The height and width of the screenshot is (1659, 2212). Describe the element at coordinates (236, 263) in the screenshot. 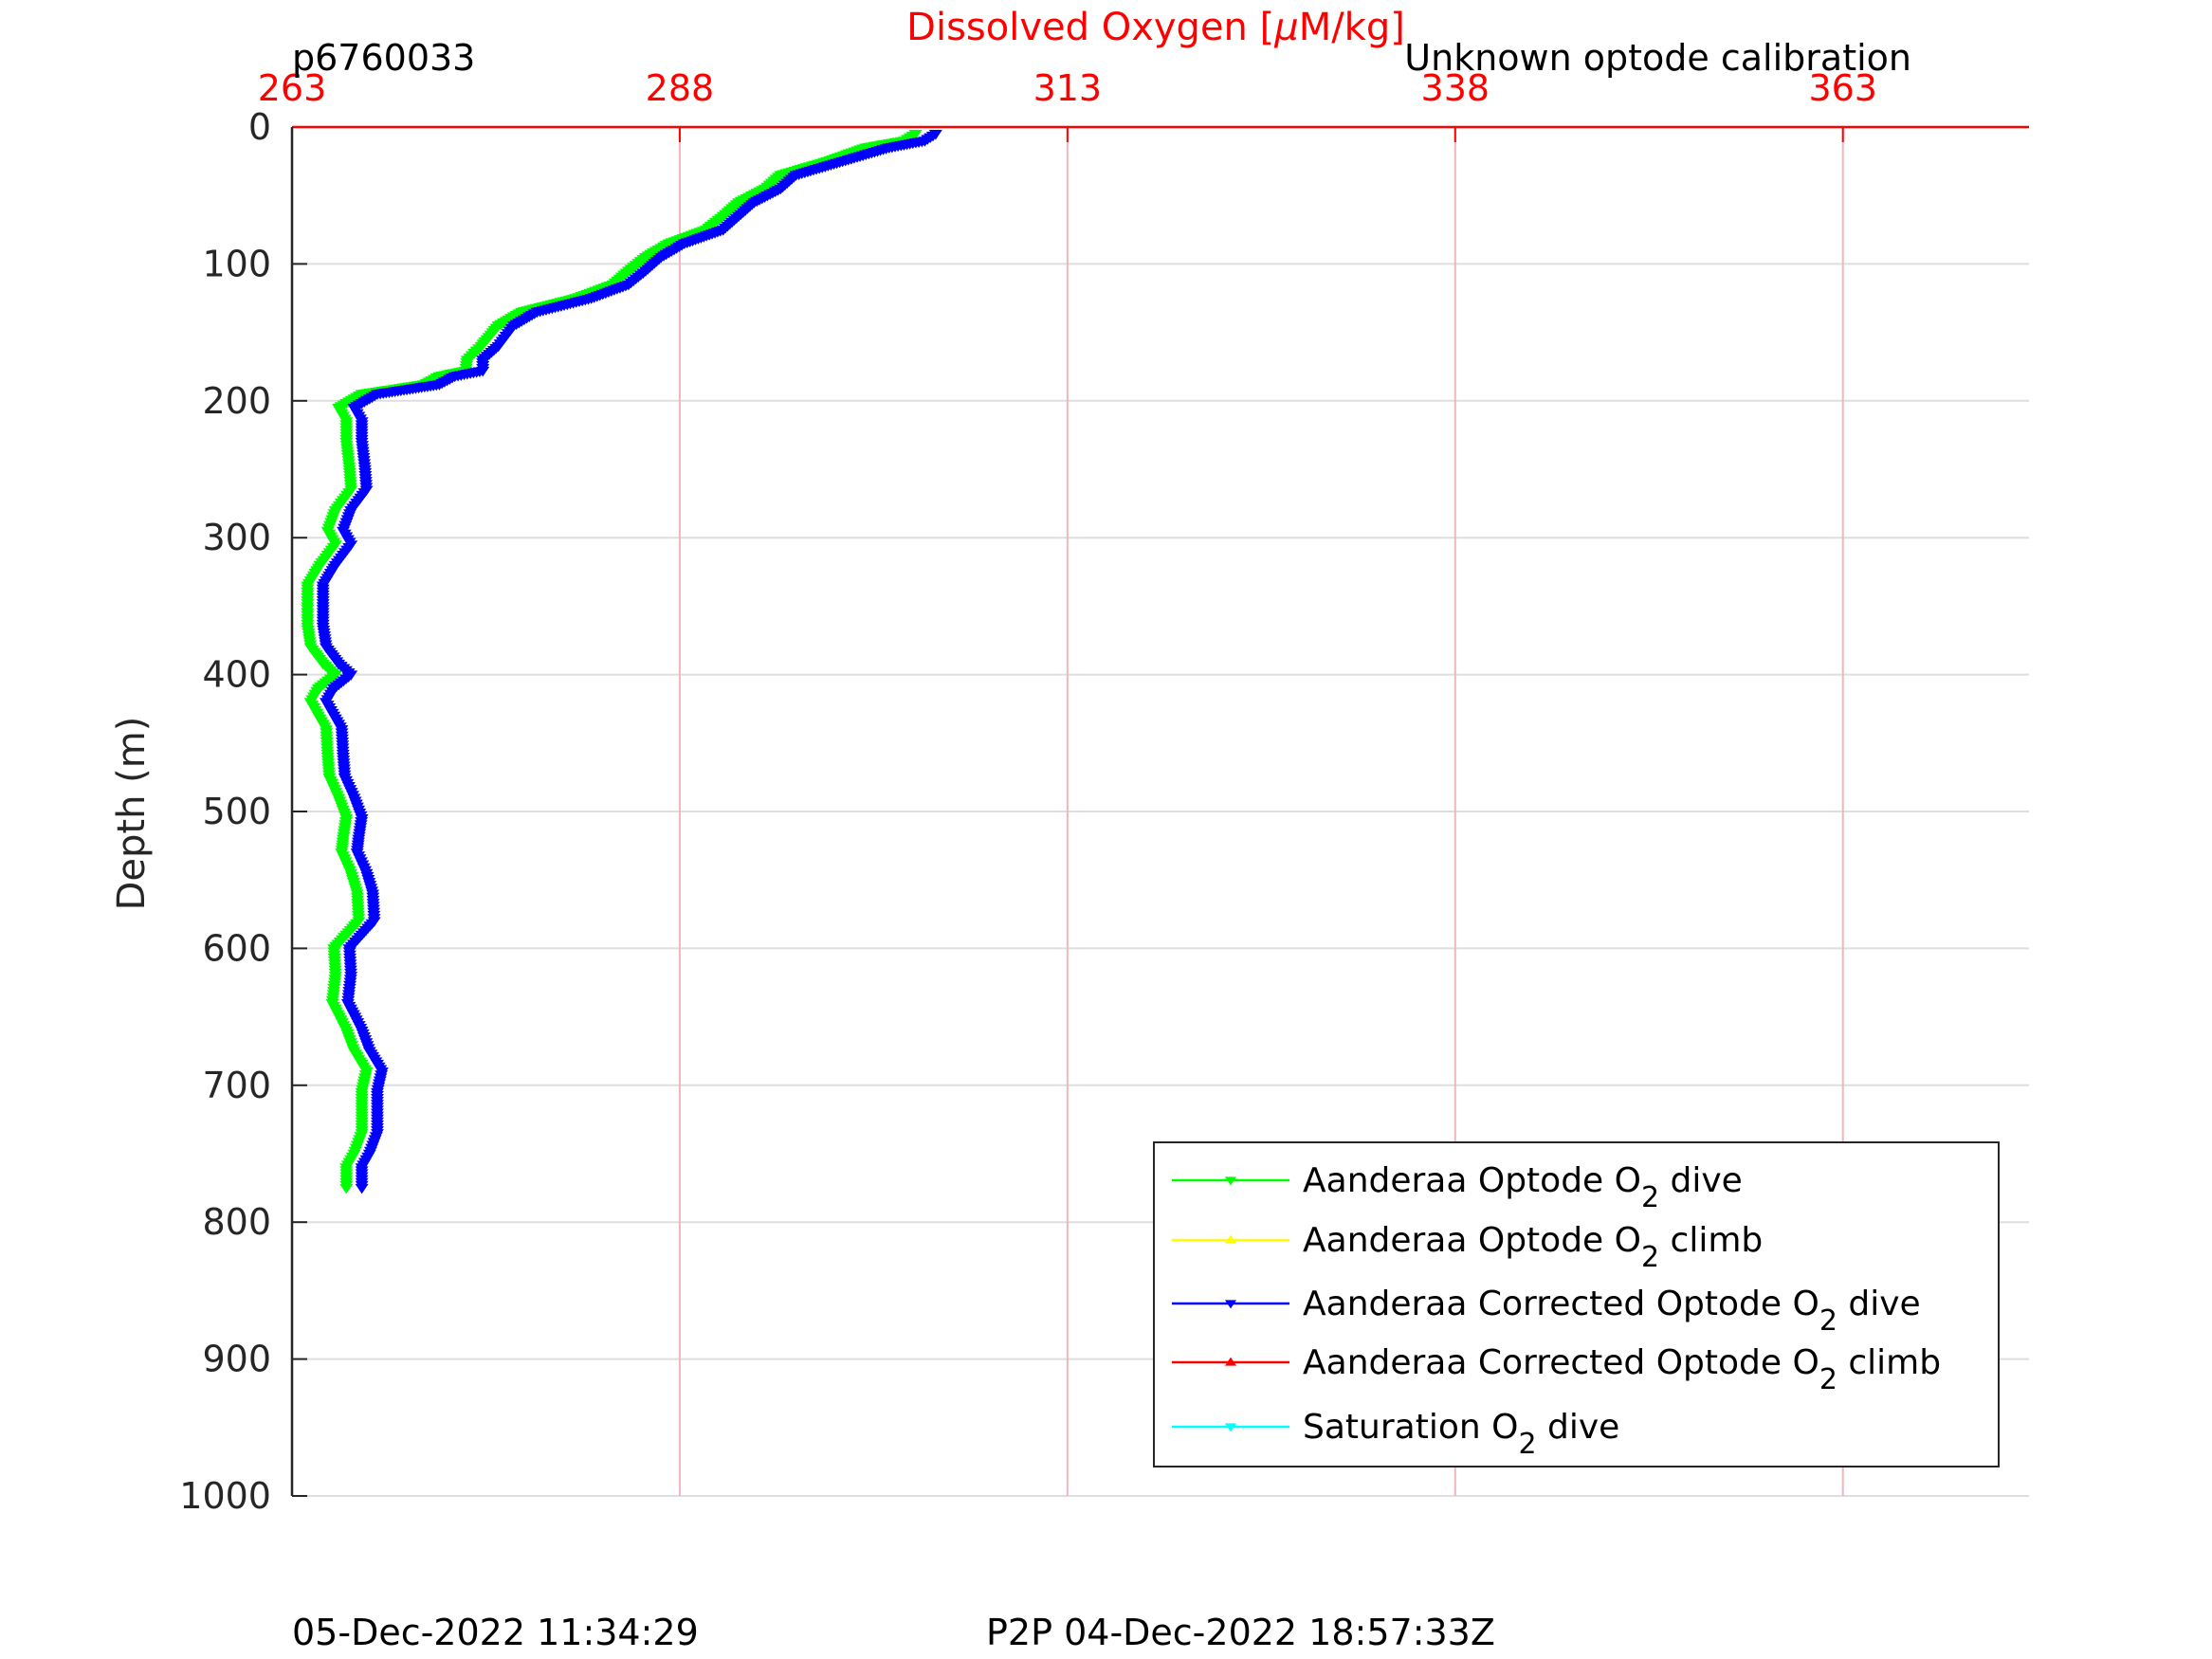

I see `y-tick-label: 100` at that location.